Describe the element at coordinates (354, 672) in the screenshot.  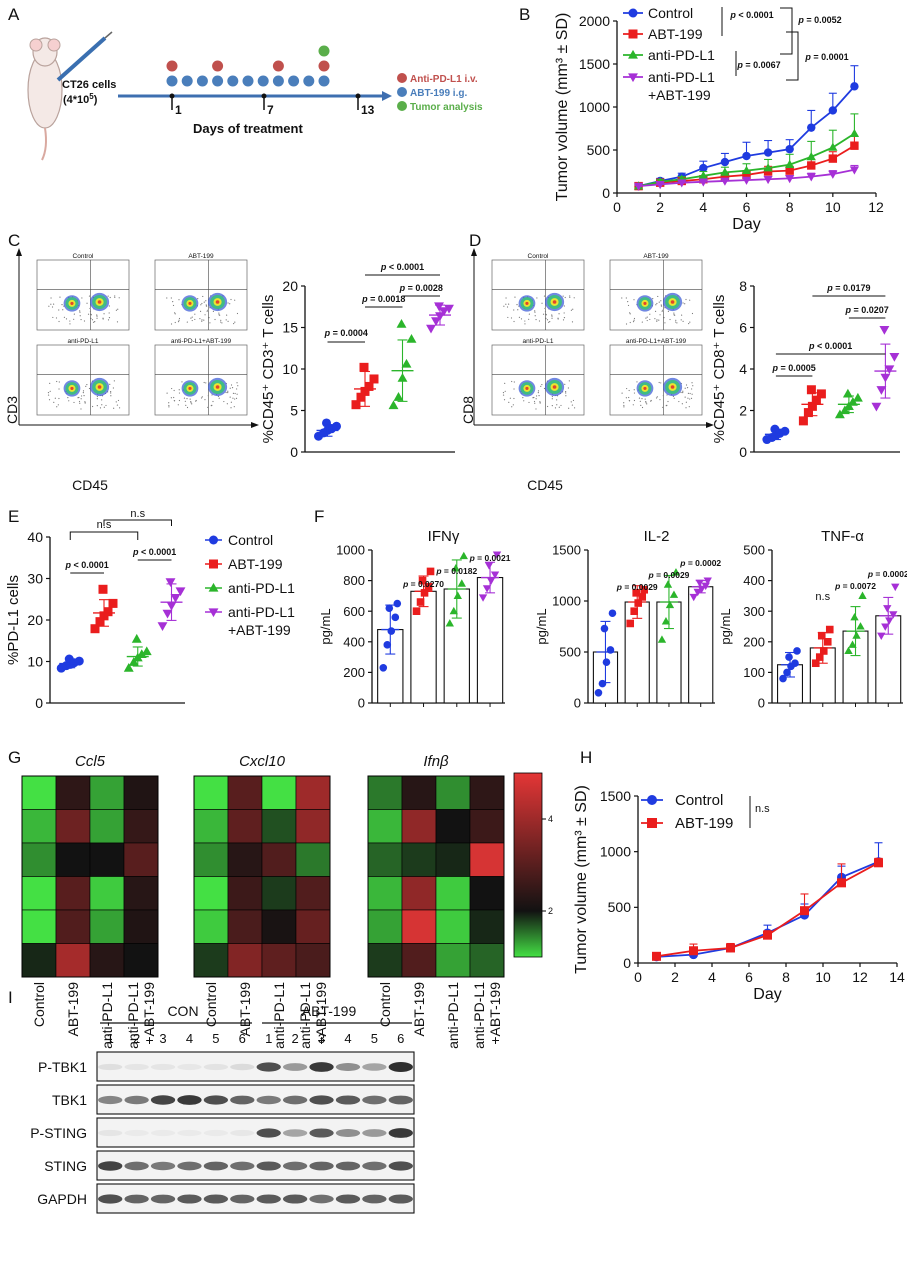
I see `y-tick-label: 200` at that location.